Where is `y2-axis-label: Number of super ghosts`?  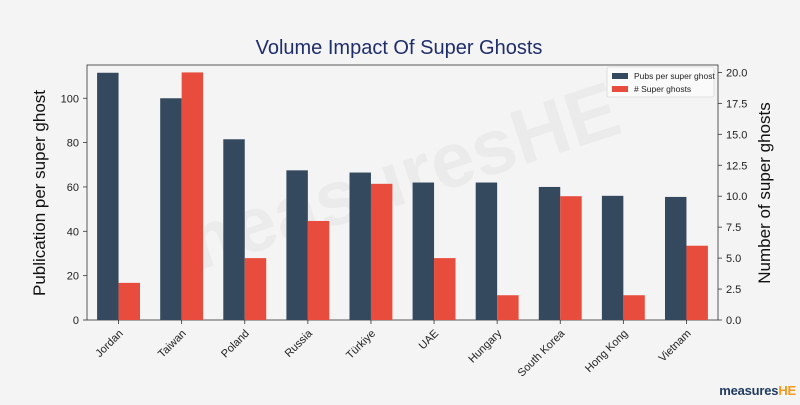 y2-axis-label: Number of super ghosts is located at coordinates (764, 192).